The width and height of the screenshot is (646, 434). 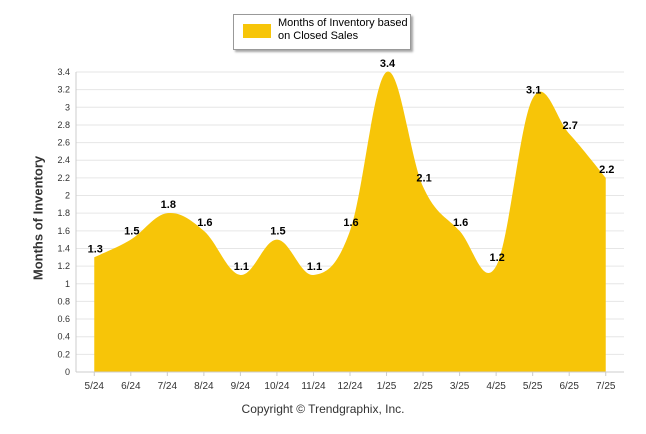 I want to click on x-tick-label: 6/25, so click(x=569, y=386).